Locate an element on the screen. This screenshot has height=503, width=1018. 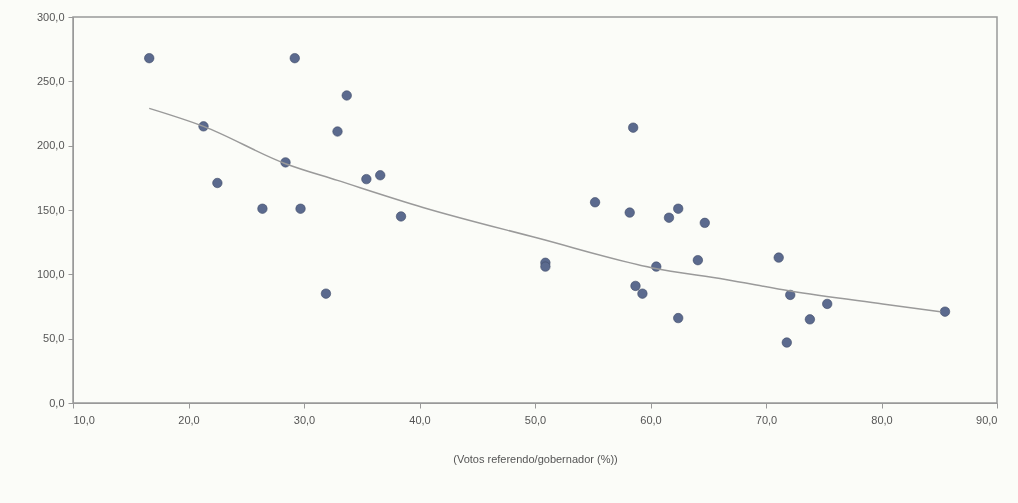
y-tick-label: 300,0 is located at coordinates (50, 16).